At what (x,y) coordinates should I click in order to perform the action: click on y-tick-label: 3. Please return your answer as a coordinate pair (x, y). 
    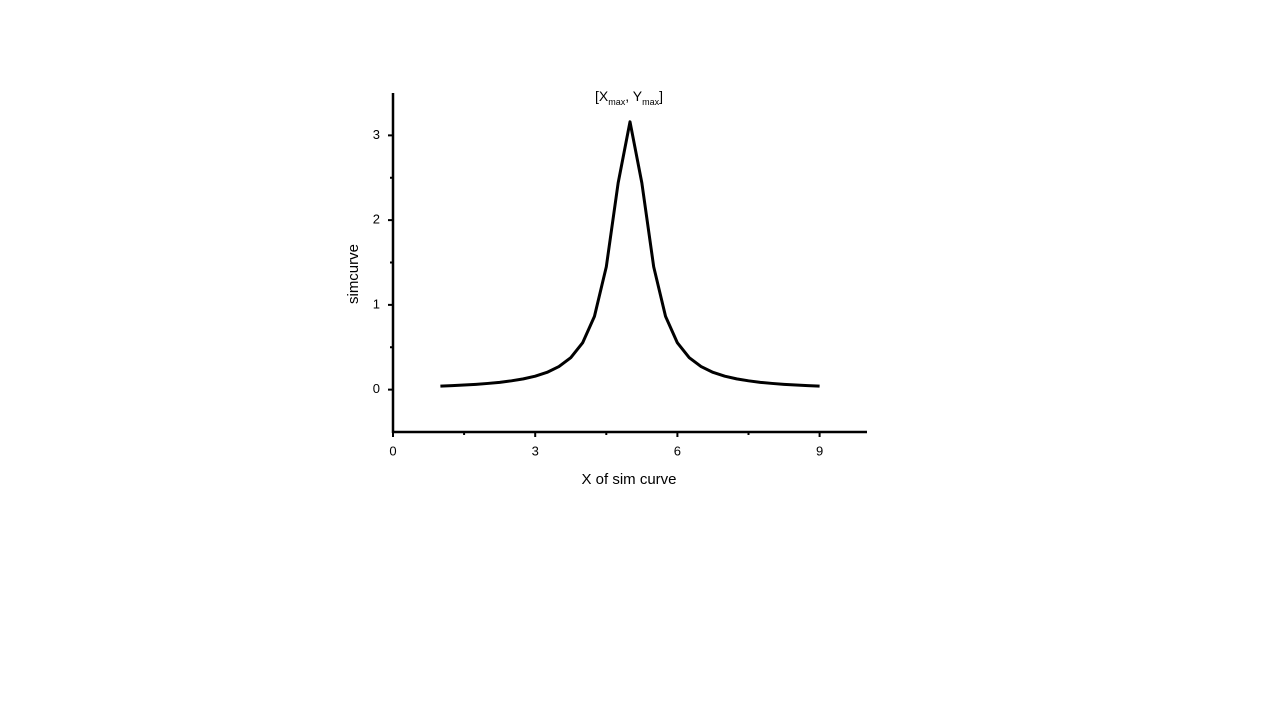
    Looking at the image, I should click on (376, 134).